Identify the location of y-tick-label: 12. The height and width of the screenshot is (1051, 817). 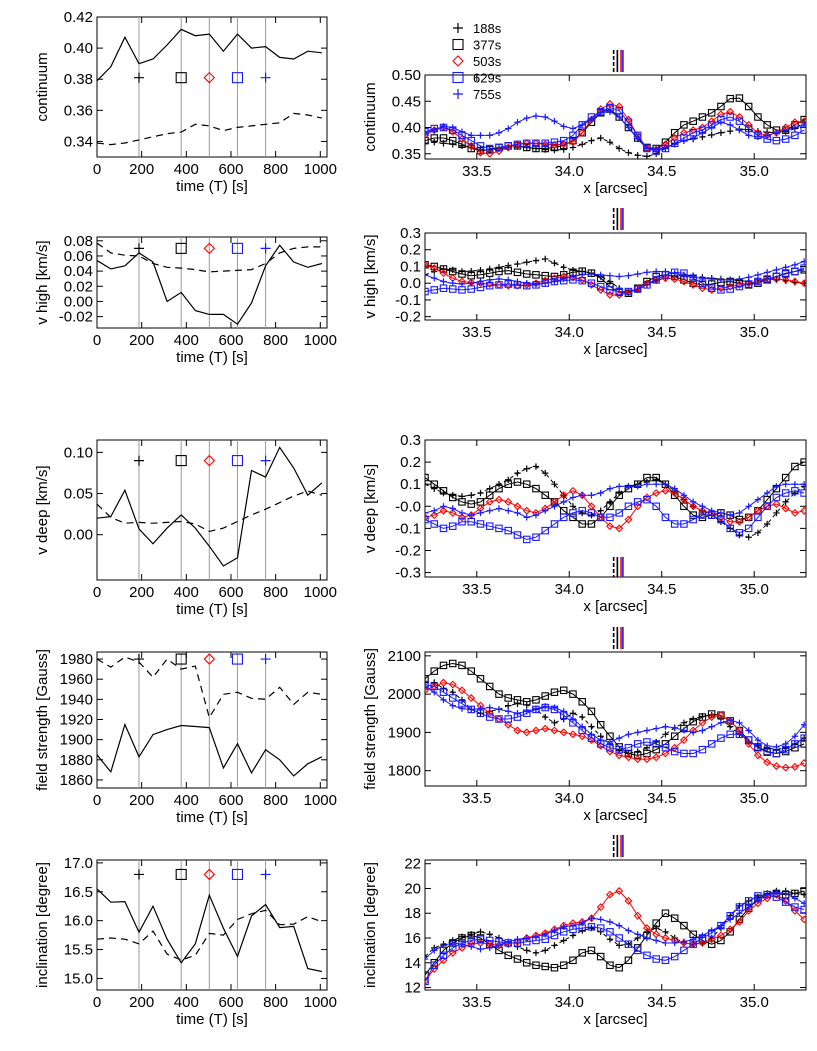
(412, 988).